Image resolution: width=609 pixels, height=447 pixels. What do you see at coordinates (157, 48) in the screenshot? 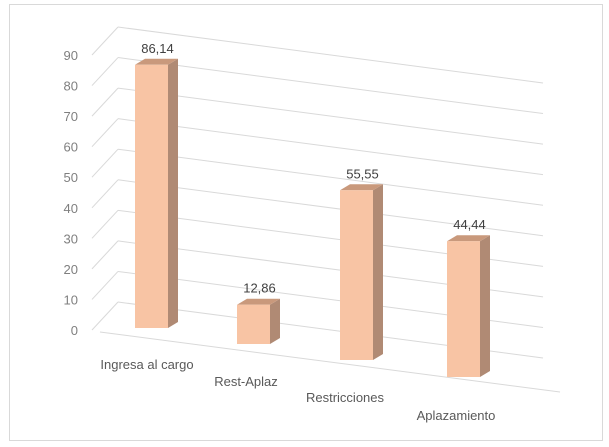
I see `data-label: 86,14` at bounding box center [157, 48].